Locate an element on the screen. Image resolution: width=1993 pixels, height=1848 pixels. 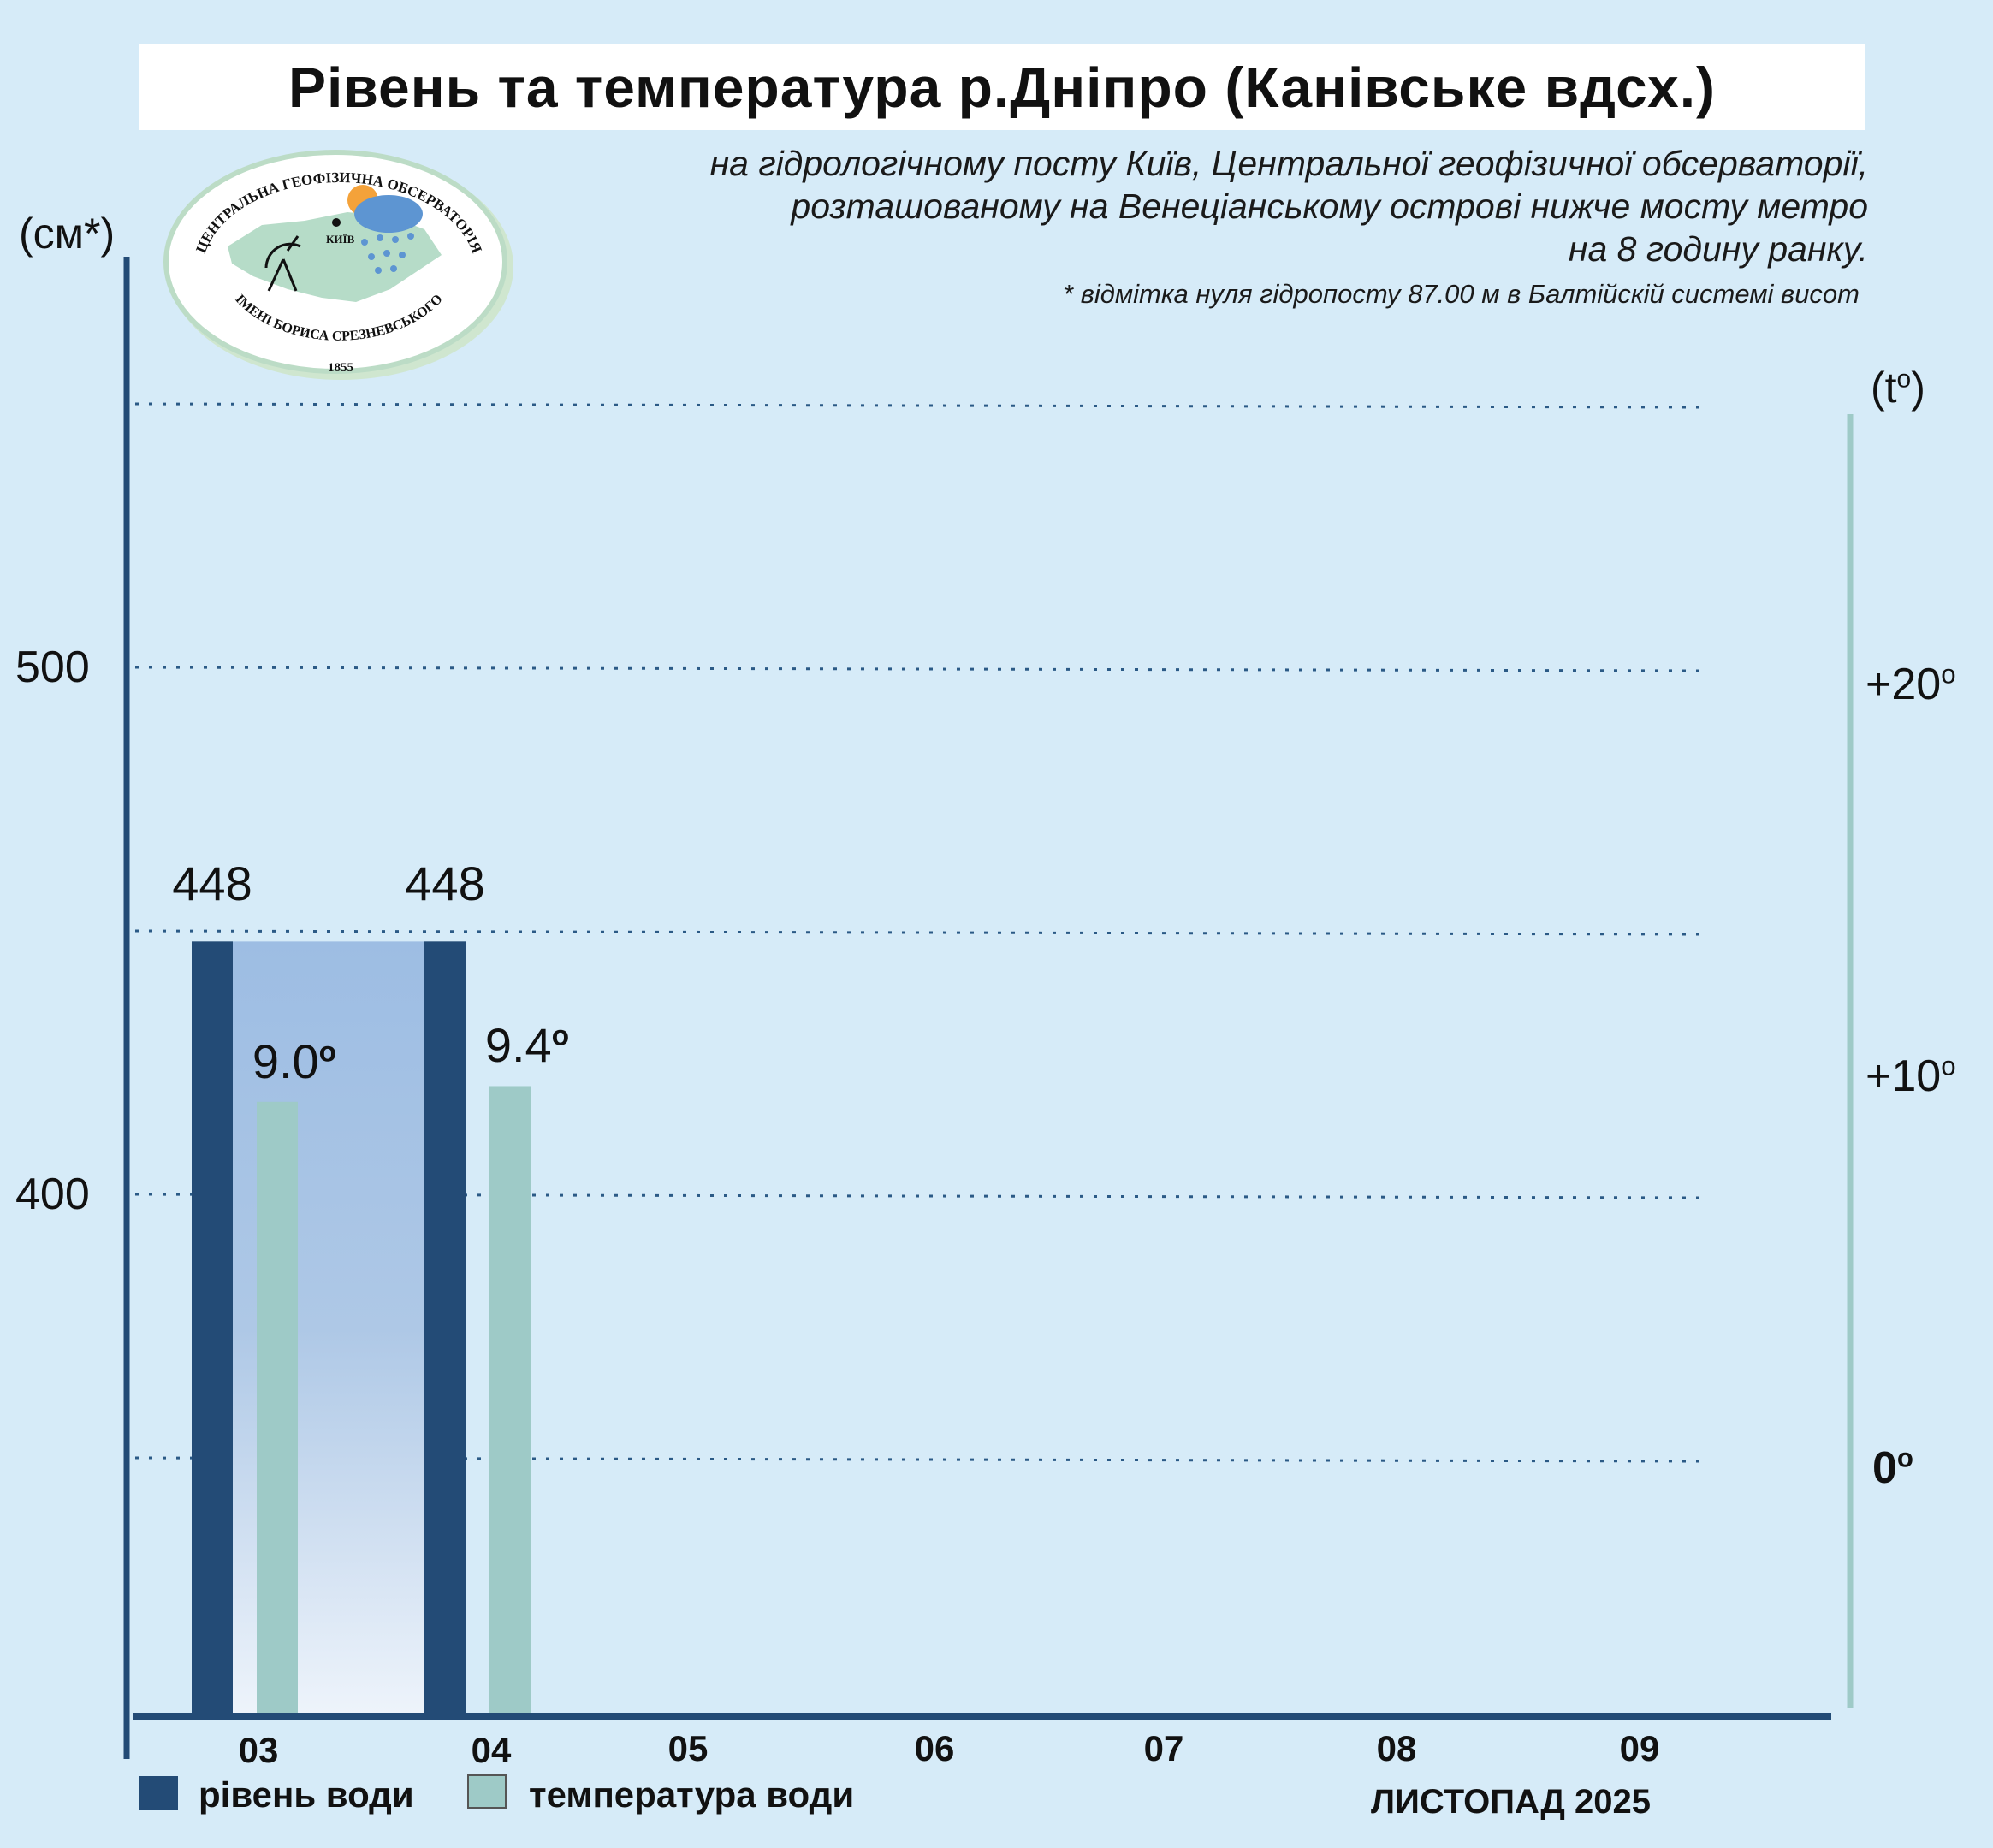
period-label: ЛИСТОПАД 2025 is located at coordinates (1511, 1802).